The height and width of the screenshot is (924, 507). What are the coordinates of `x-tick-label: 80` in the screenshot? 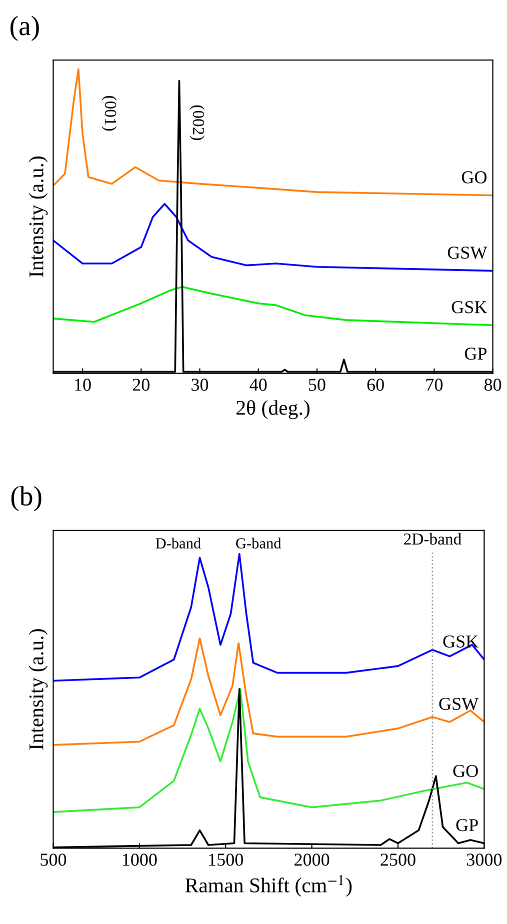 It's located at (493, 384).